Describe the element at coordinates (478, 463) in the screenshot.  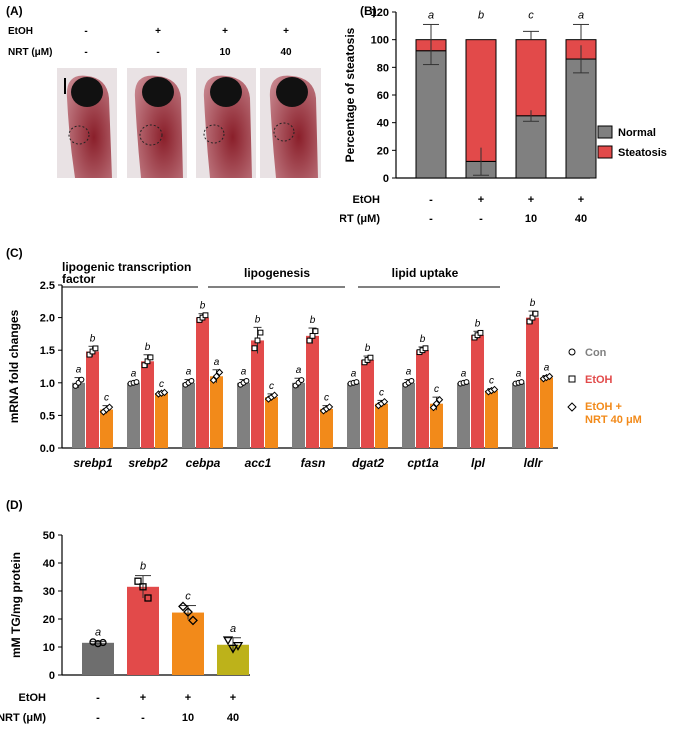
I see `gene-label: lpl` at that location.